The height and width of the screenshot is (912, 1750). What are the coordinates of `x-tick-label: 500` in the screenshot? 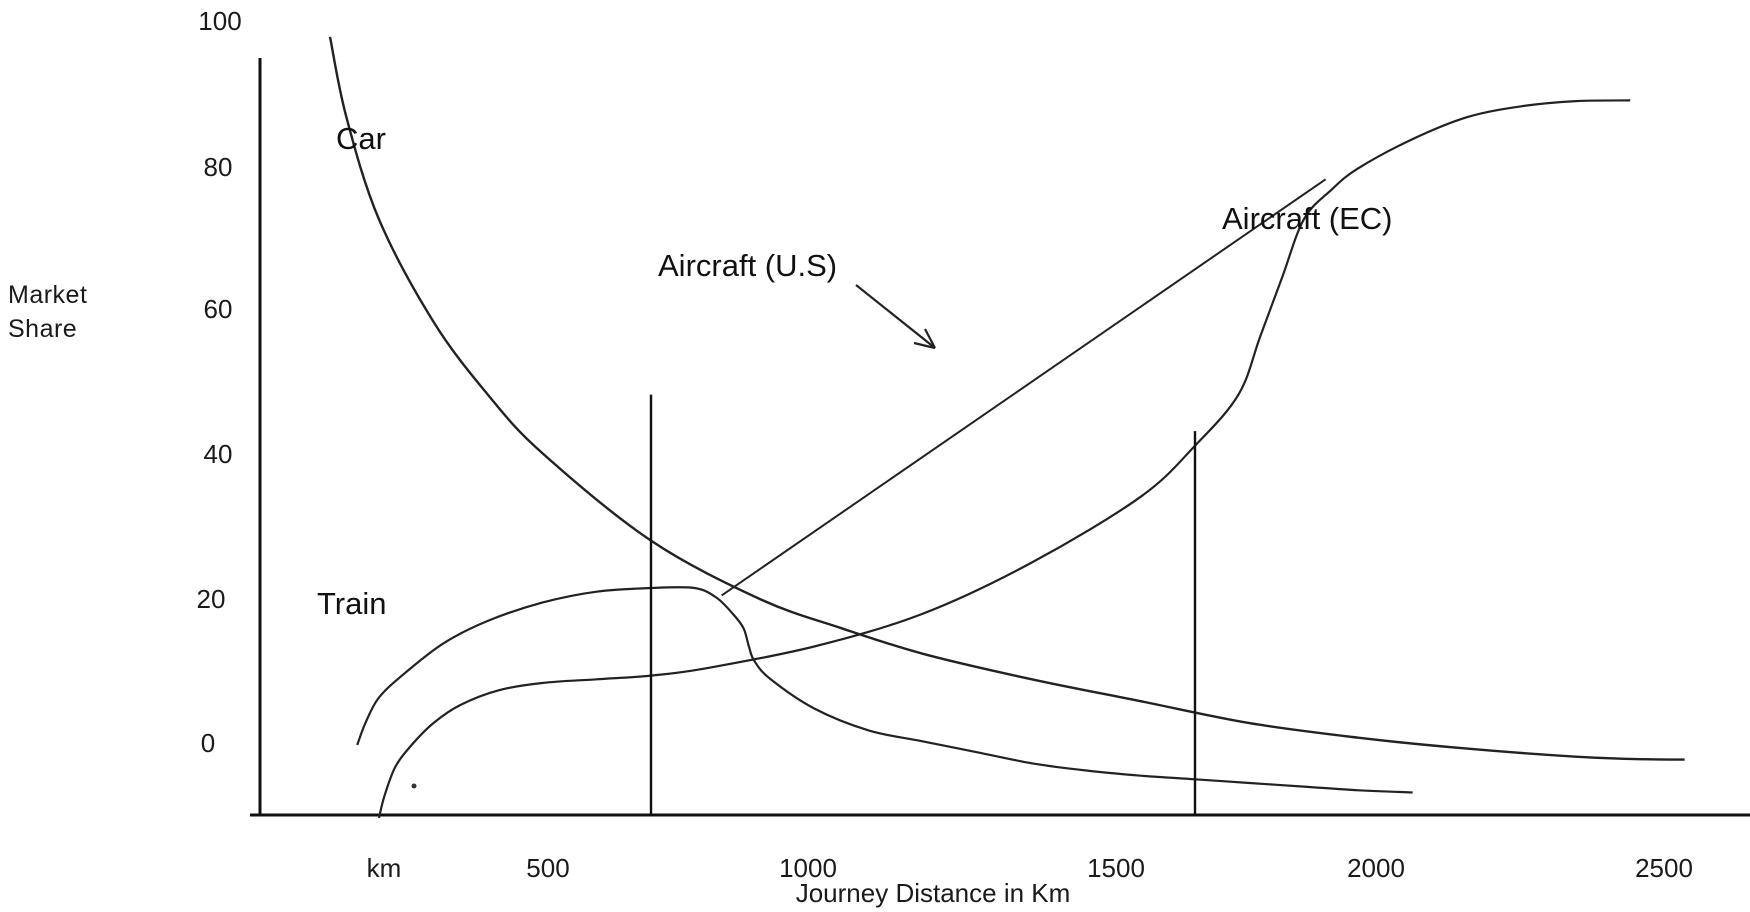 It's located at (547, 868).